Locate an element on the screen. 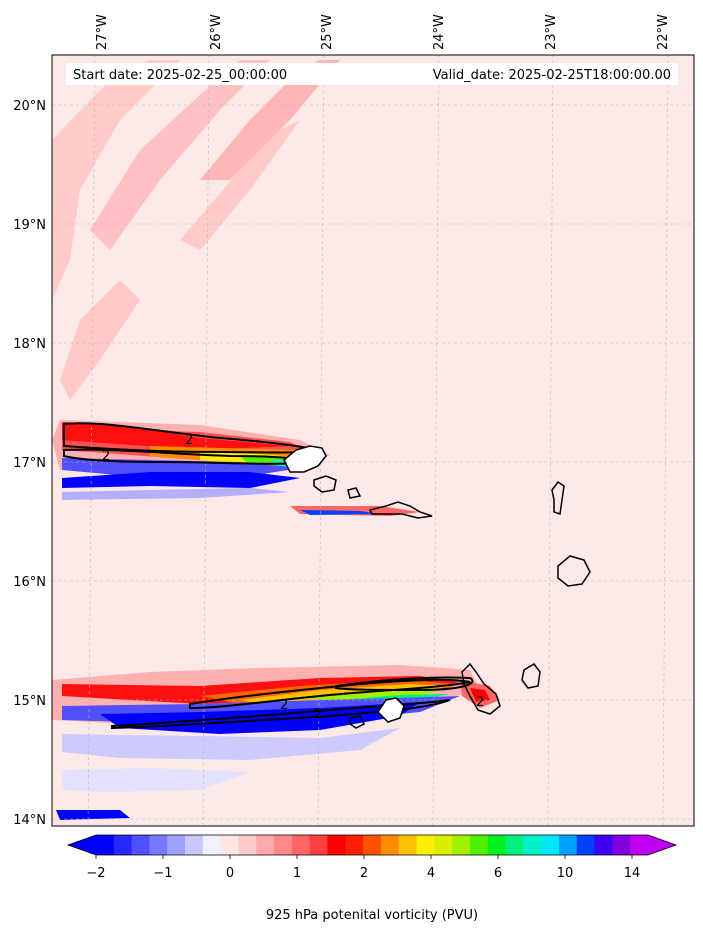 The height and width of the screenshot is (935, 703). lat-label: 17°N is located at coordinates (29, 463).